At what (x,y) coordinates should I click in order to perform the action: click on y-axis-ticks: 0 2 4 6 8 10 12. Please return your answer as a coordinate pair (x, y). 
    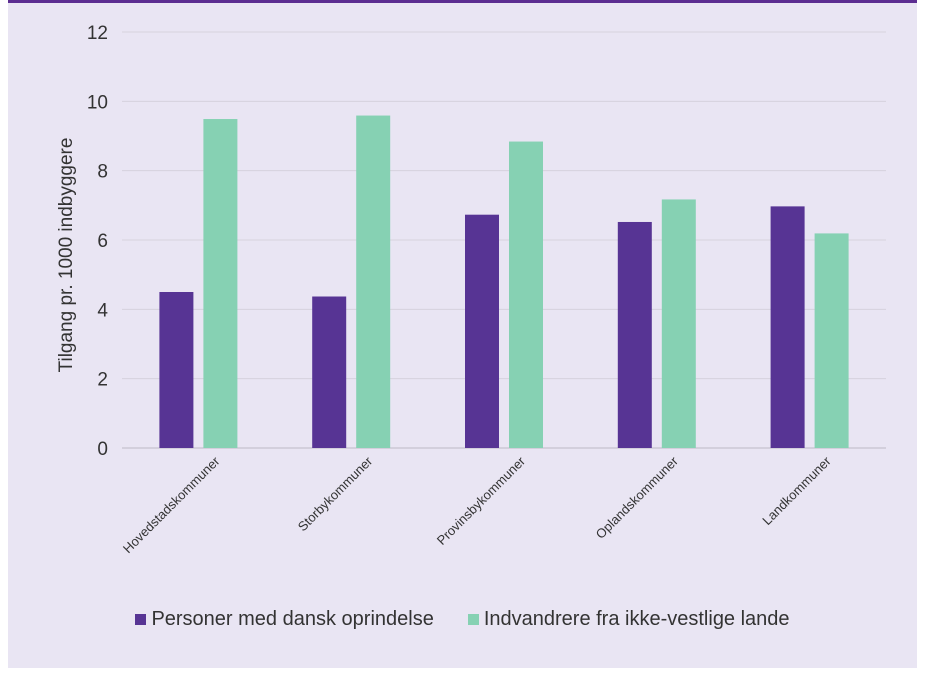
    Looking at the image, I should click on (98, 241).